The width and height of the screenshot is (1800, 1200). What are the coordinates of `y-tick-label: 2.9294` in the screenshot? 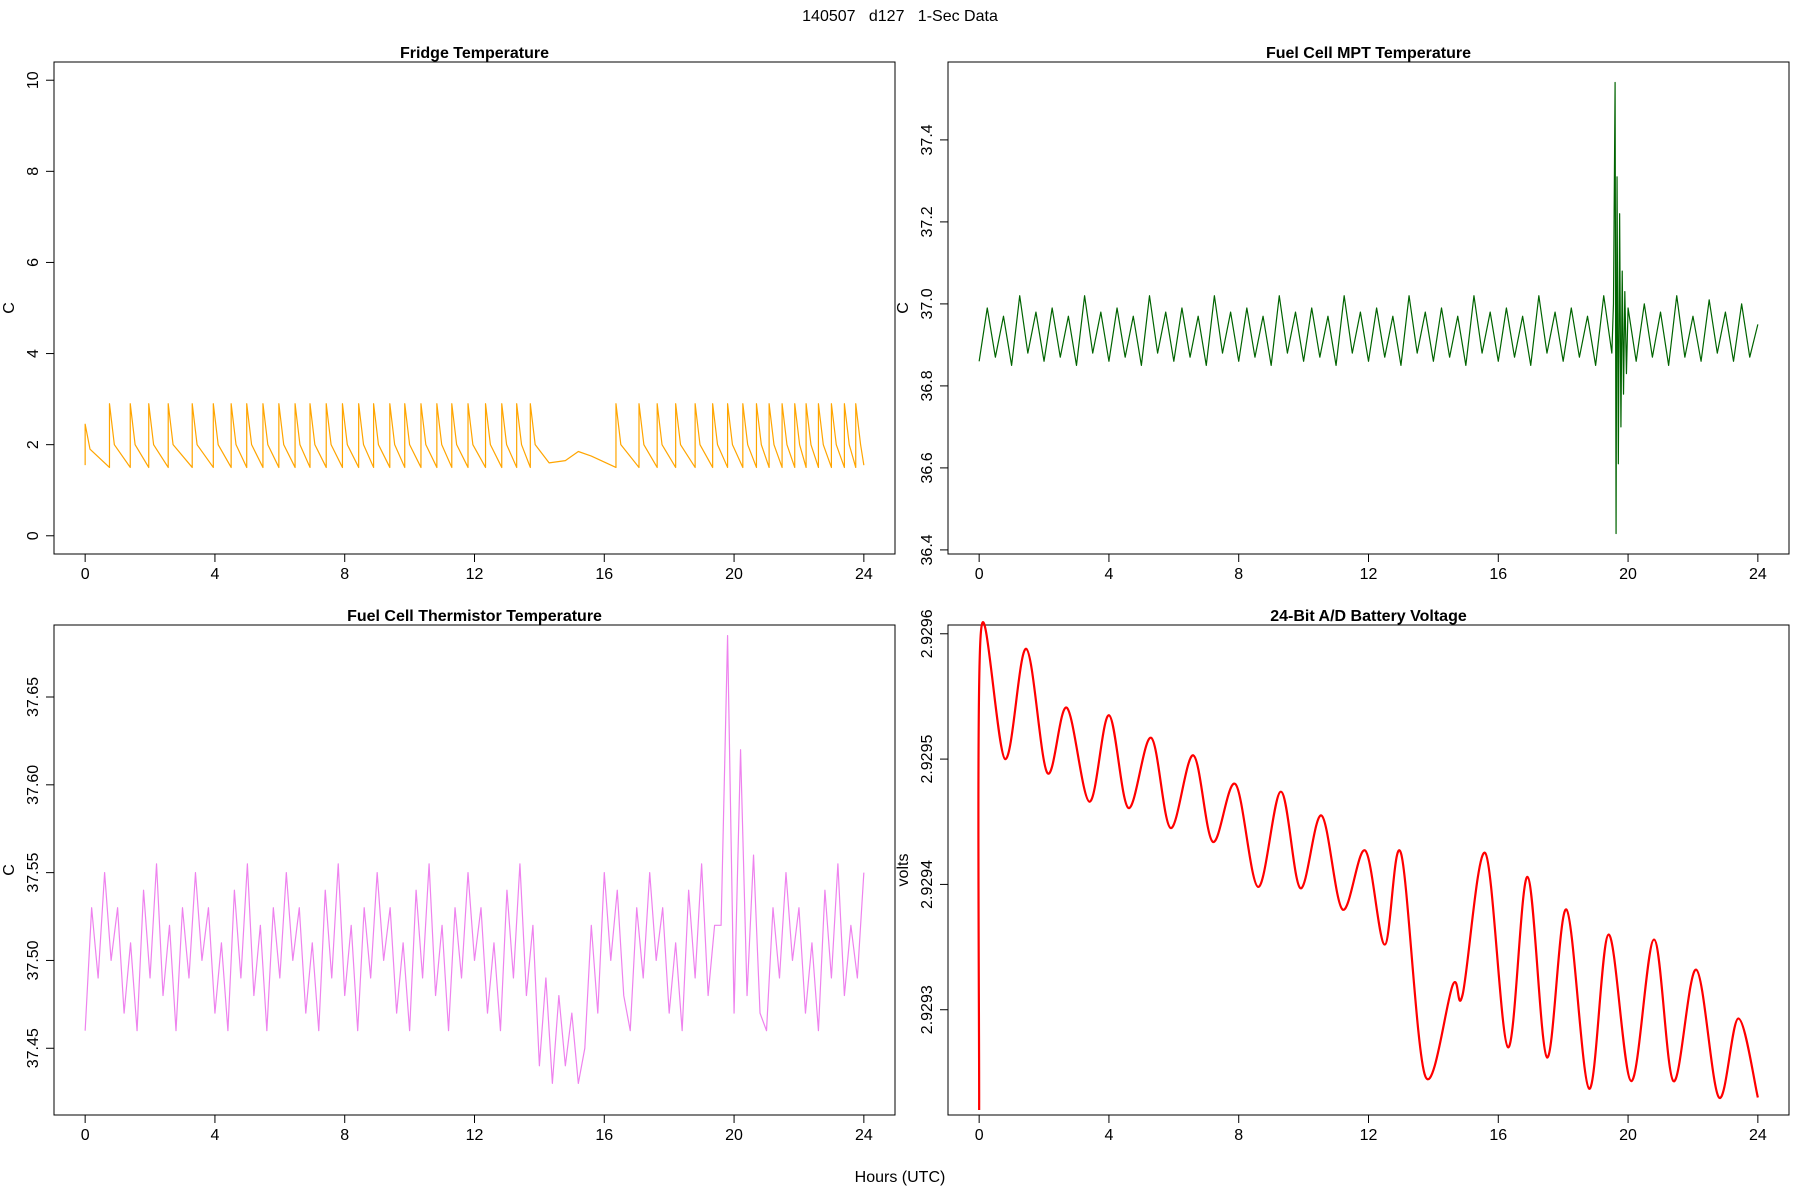 It's located at (927, 884).